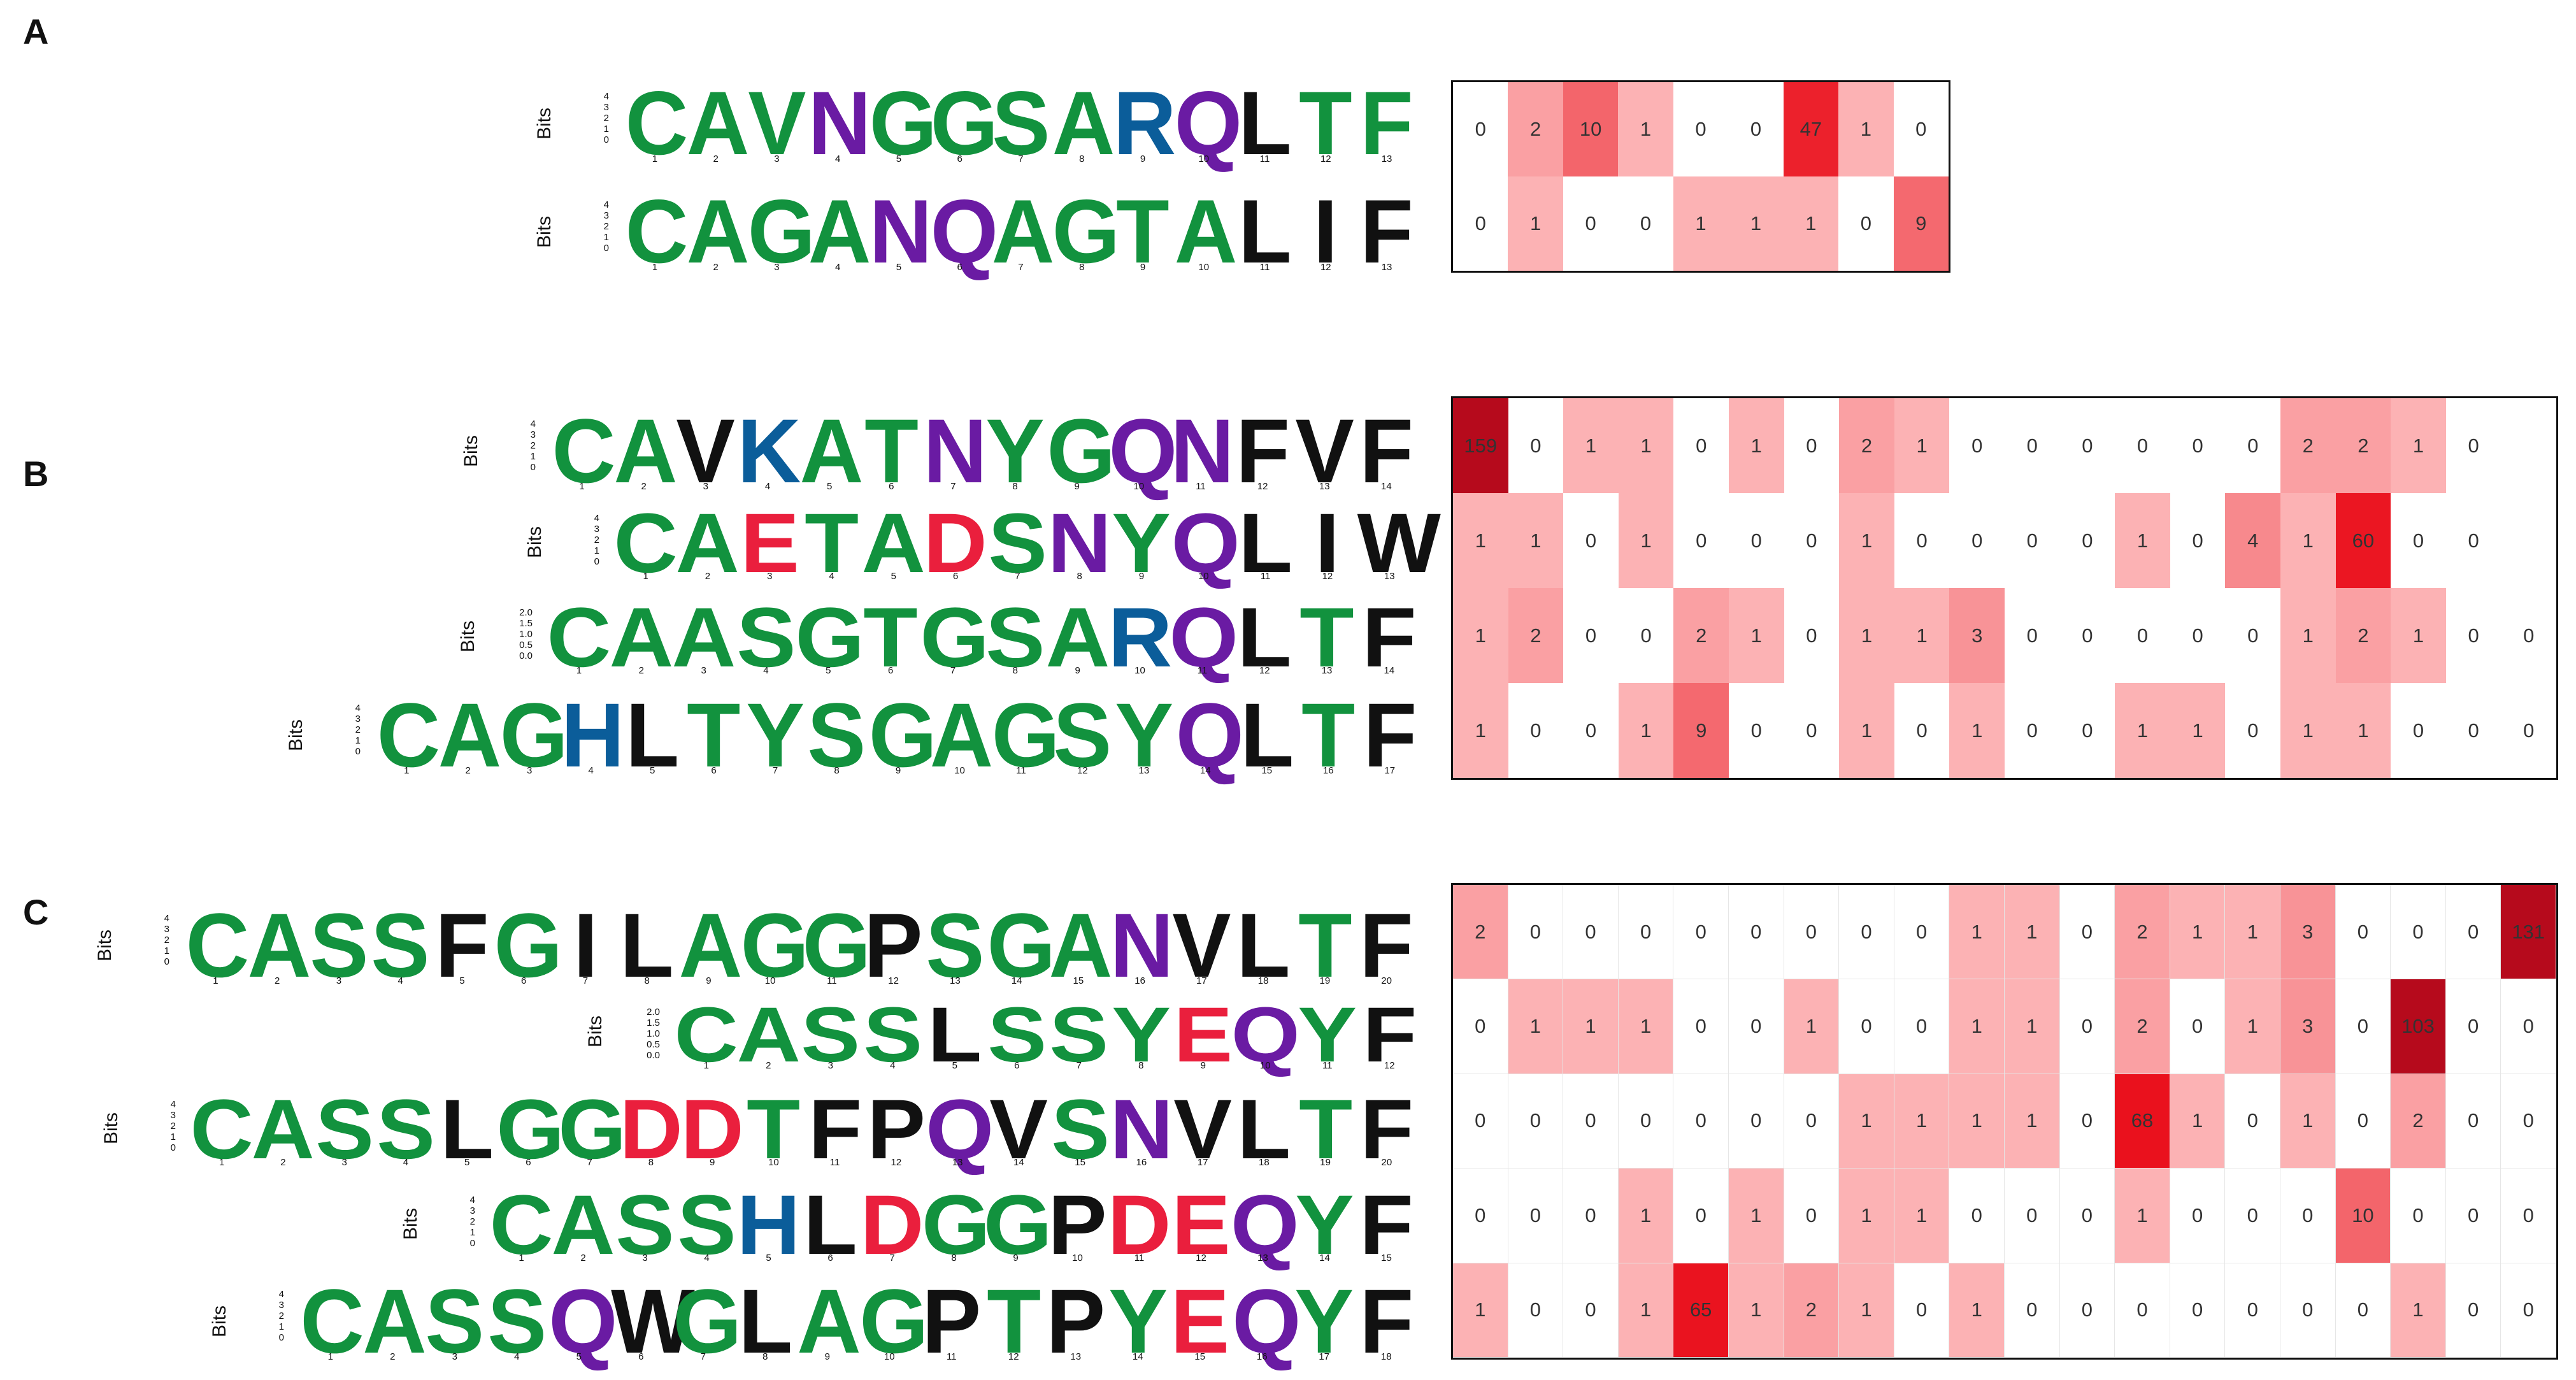  What do you see at coordinates (1399, 543) in the screenshot?
I see `logo-letter: W` at bounding box center [1399, 543].